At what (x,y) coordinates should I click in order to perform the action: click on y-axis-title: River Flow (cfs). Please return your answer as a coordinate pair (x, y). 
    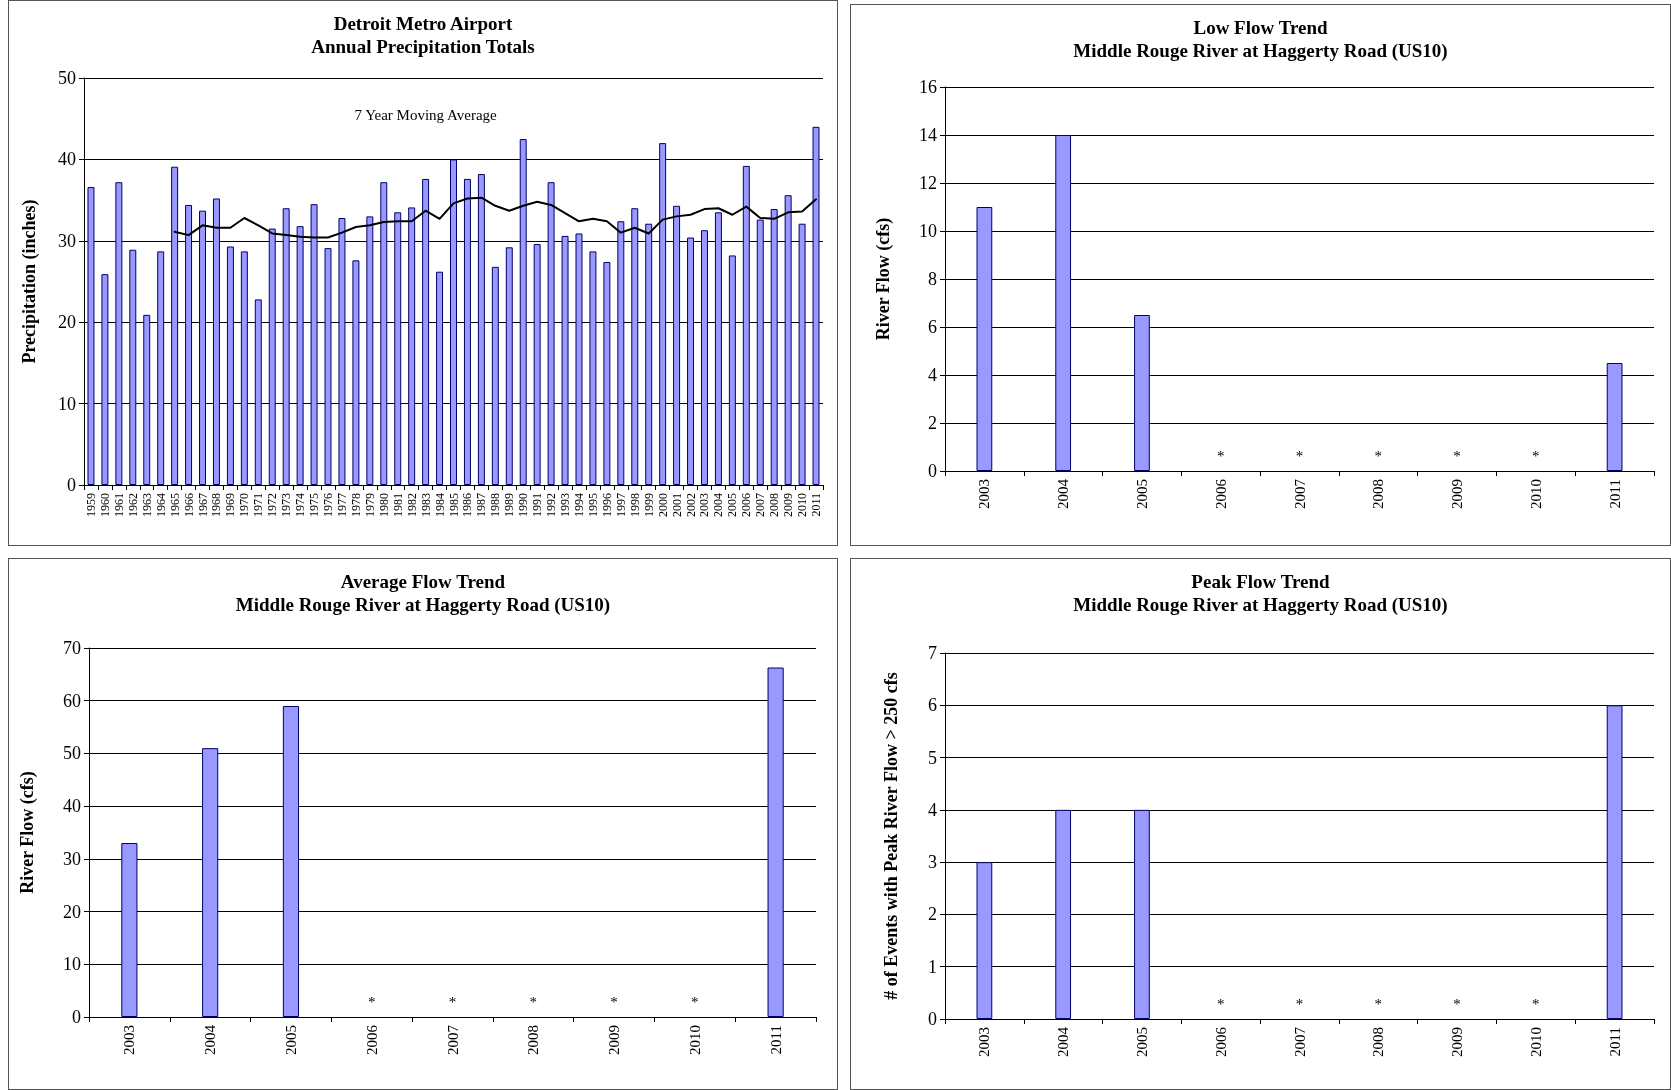
    Looking at the image, I should click on (27, 832).